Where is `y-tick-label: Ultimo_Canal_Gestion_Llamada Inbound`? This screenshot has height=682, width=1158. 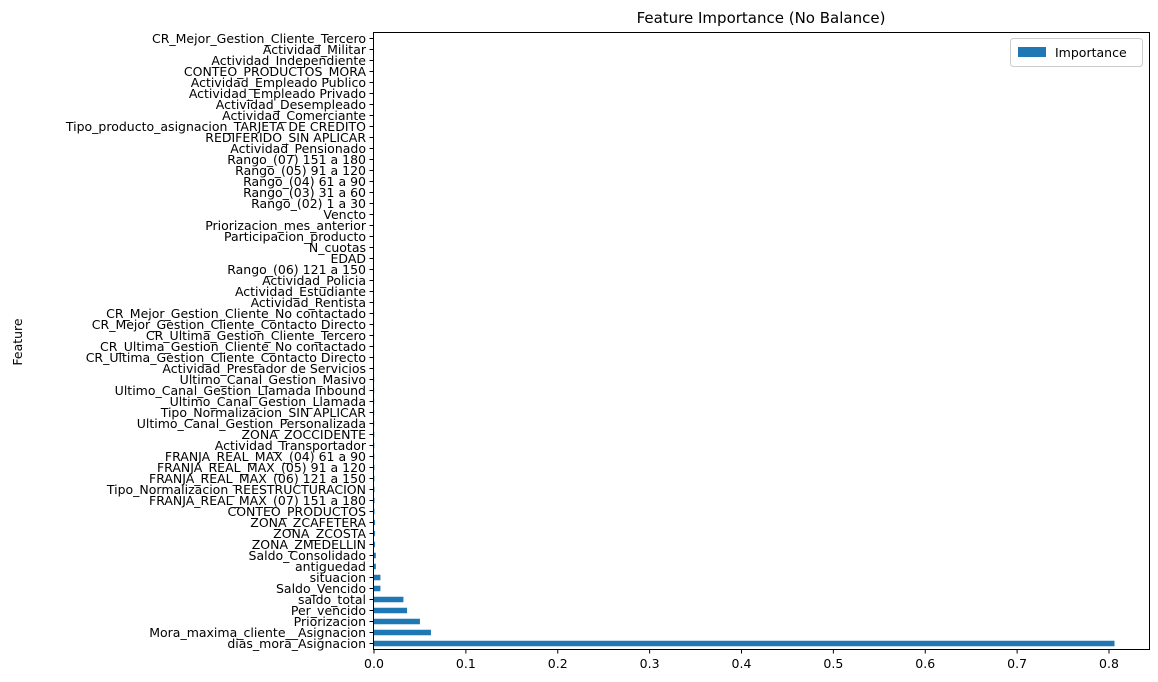 y-tick-label: Ultimo_Canal_Gestion_Llamada Inbound is located at coordinates (240, 390).